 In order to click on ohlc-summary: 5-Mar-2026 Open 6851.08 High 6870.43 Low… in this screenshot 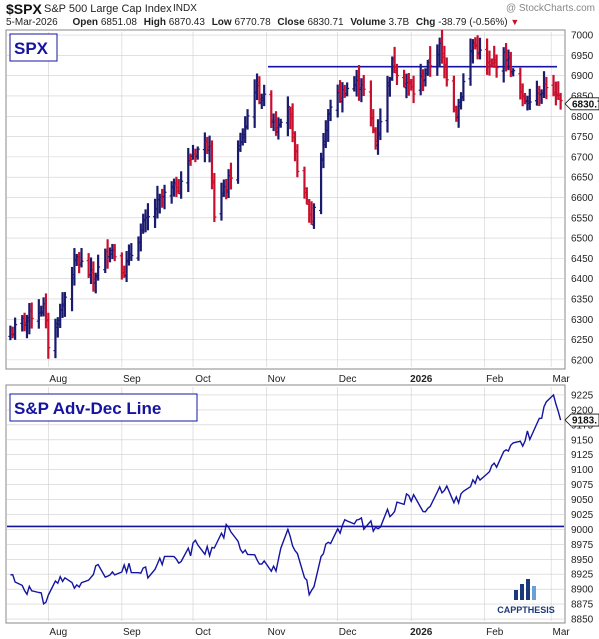, I will do `click(262, 22)`.